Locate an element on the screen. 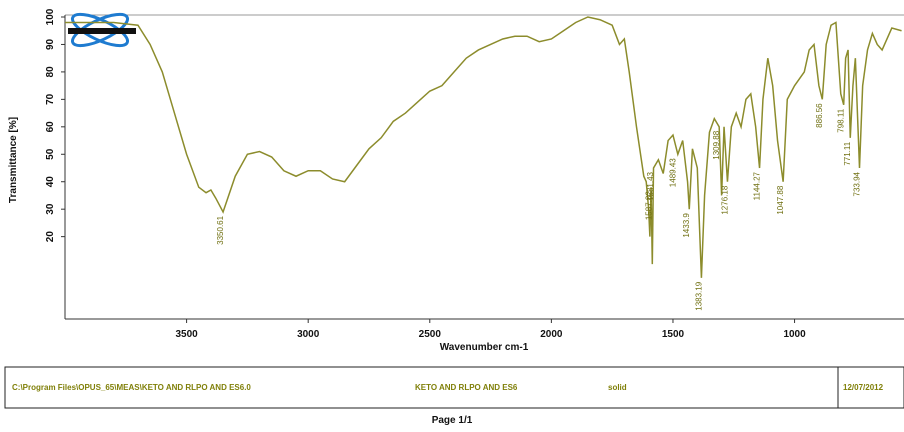 Image resolution: width=904 pixels, height=432 pixels. x-tick-label: 3500 is located at coordinates (186, 334).